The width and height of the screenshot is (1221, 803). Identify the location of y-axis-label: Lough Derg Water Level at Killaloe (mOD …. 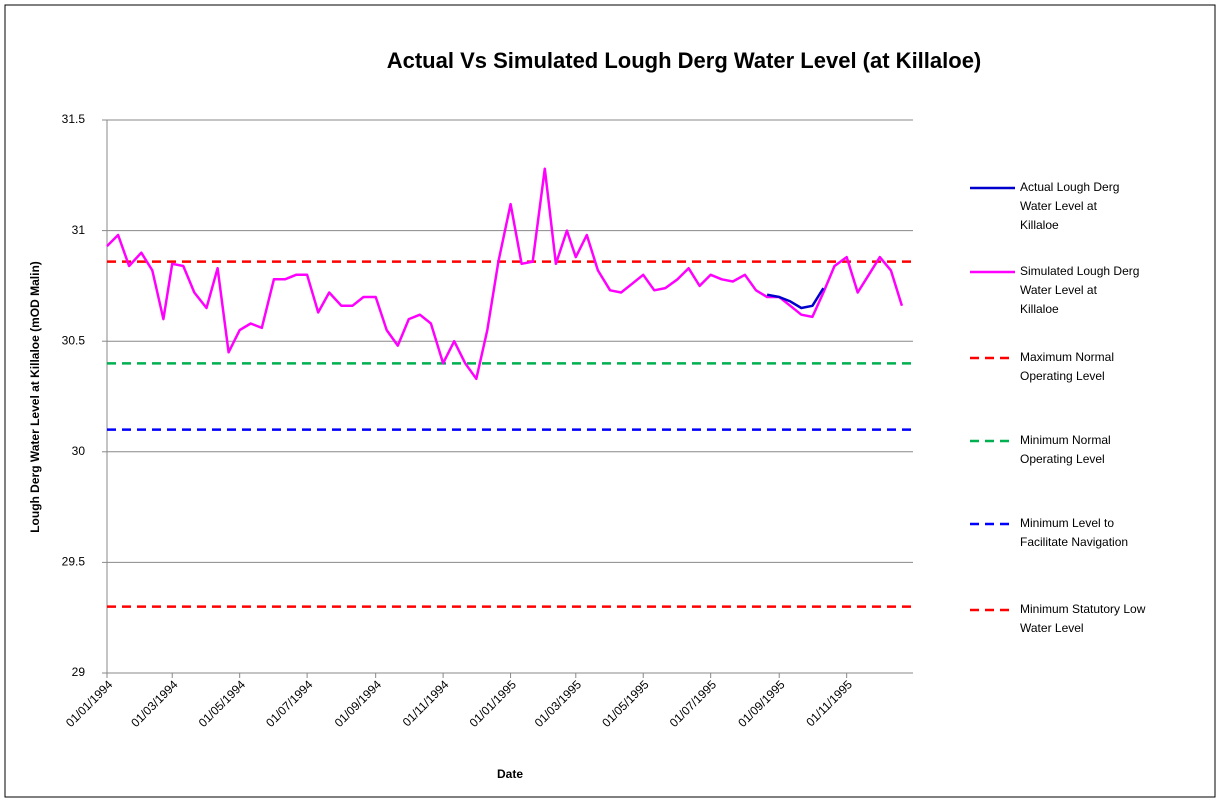
(35, 397).